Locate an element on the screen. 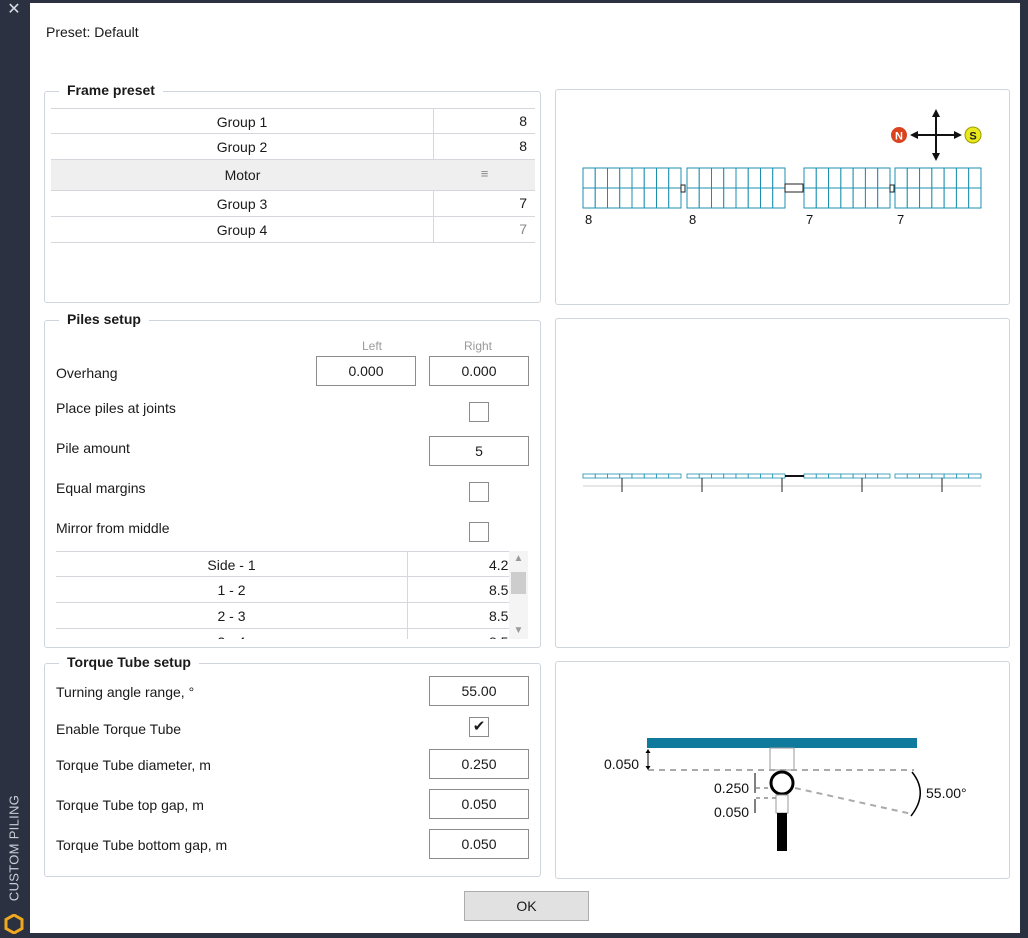  motor-joint is located at coordinates (794, 188).